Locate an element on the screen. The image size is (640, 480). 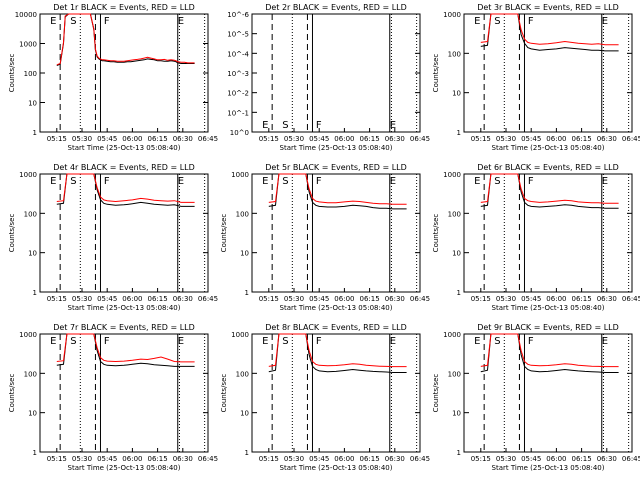
y-tick-label: 10^-1 is located at coordinates (238, 113).